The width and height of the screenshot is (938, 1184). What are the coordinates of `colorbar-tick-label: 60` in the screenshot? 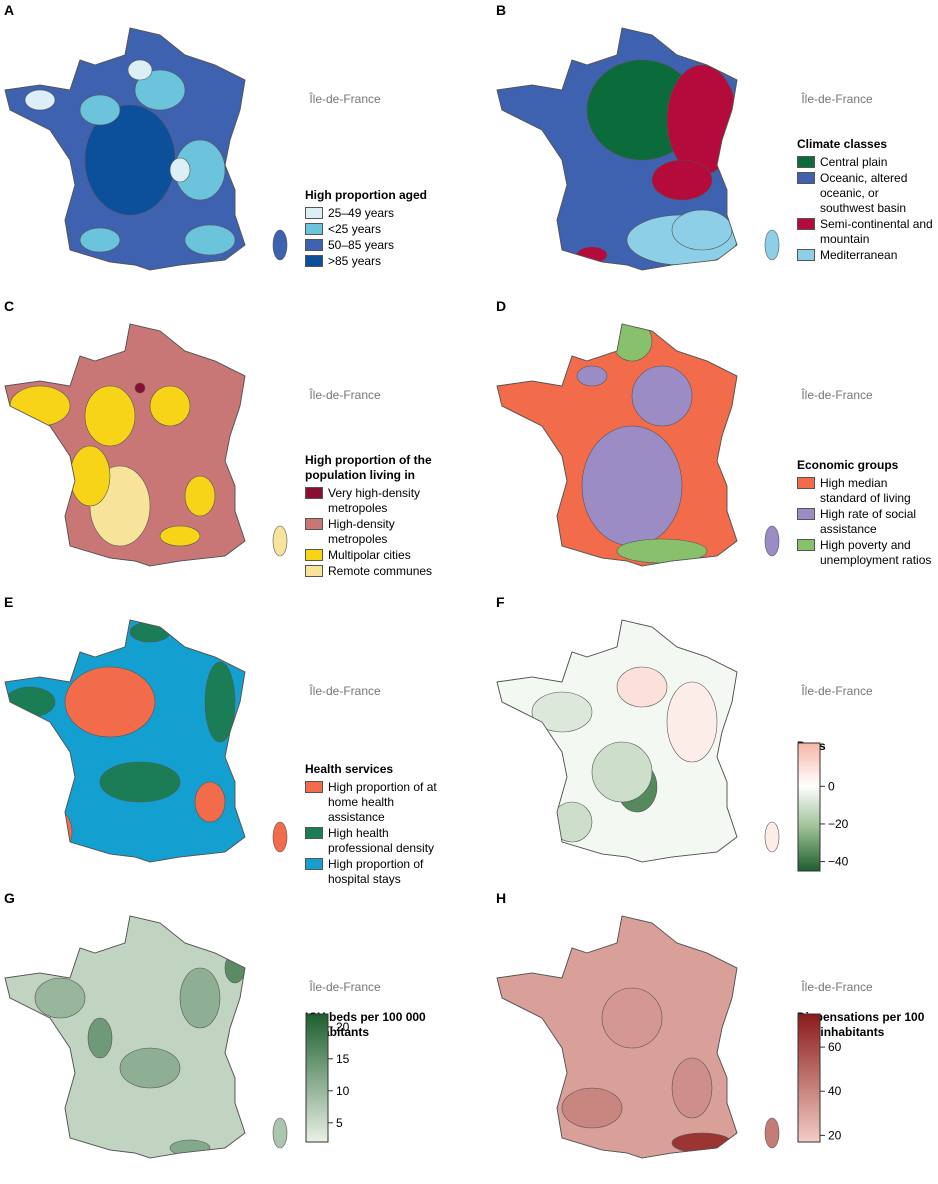 It's located at (835, 1047).